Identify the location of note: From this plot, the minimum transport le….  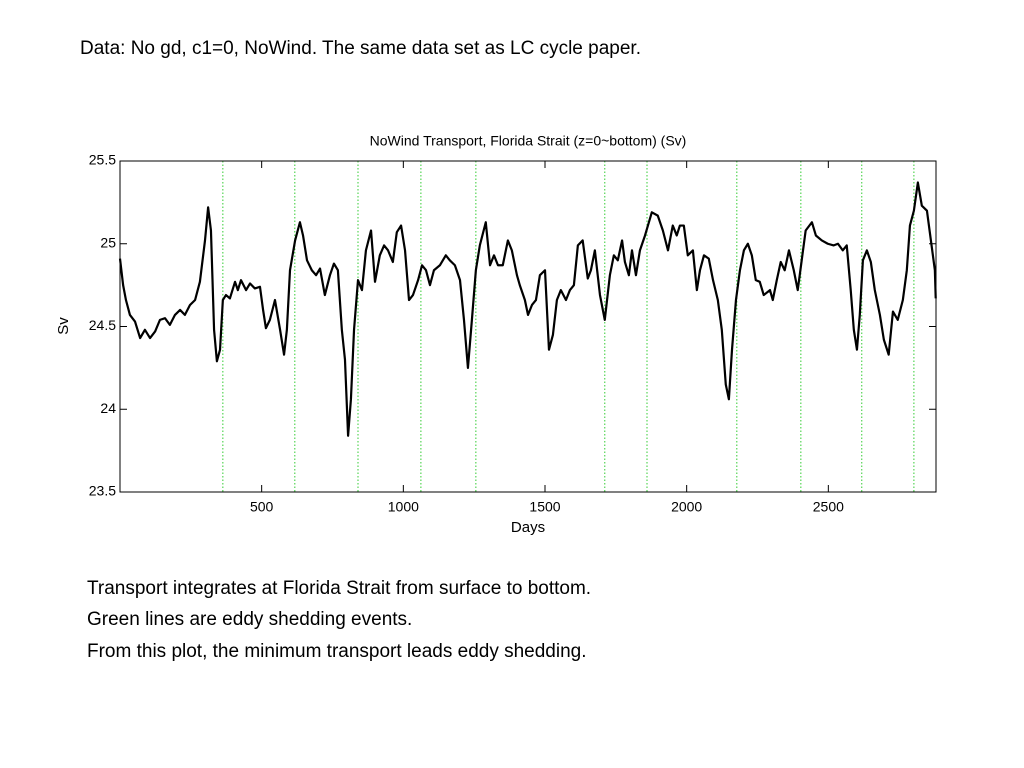
(337, 651).